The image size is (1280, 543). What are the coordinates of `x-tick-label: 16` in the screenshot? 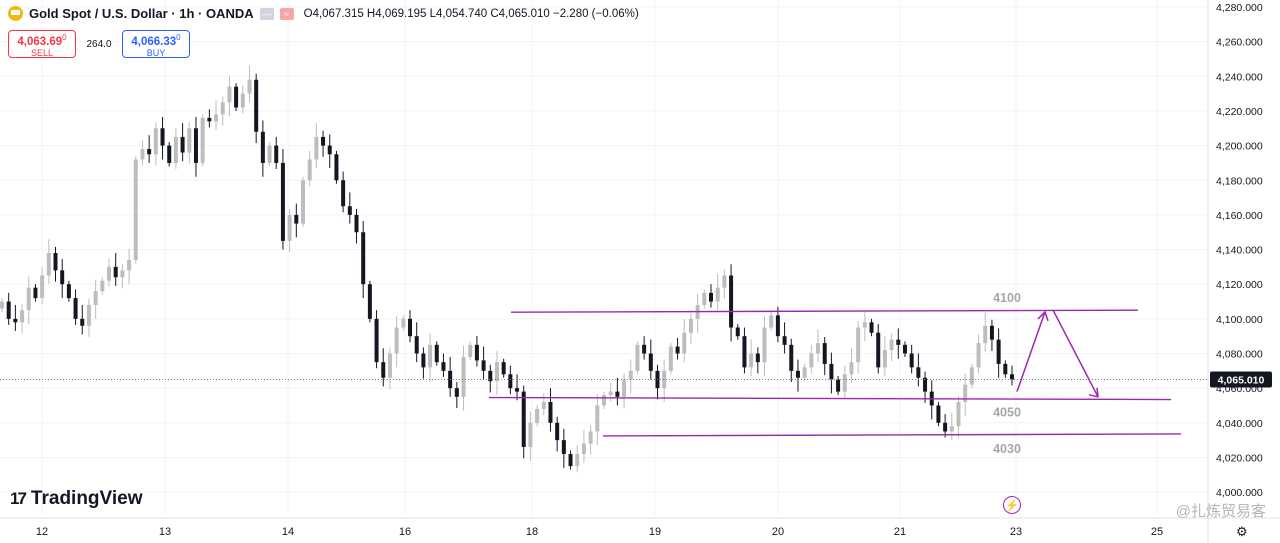 It's located at (405, 532).